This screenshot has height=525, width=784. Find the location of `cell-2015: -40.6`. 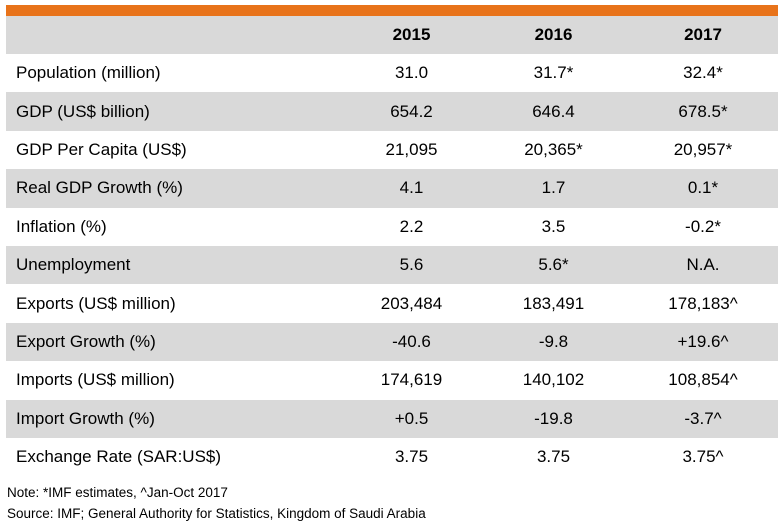

cell-2015: -40.6 is located at coordinates (411, 341).